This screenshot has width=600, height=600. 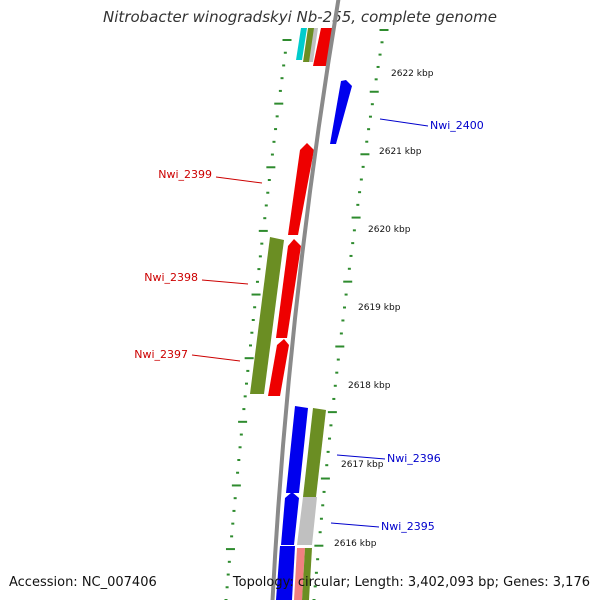 What do you see at coordinates (313, 45) in the screenshot?
I see `gene-gray-top` at bounding box center [313, 45].